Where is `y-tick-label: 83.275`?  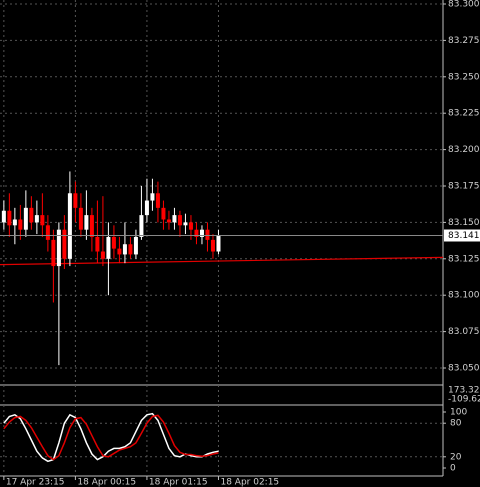
y-tick-label: 83.275 is located at coordinates (464, 41).